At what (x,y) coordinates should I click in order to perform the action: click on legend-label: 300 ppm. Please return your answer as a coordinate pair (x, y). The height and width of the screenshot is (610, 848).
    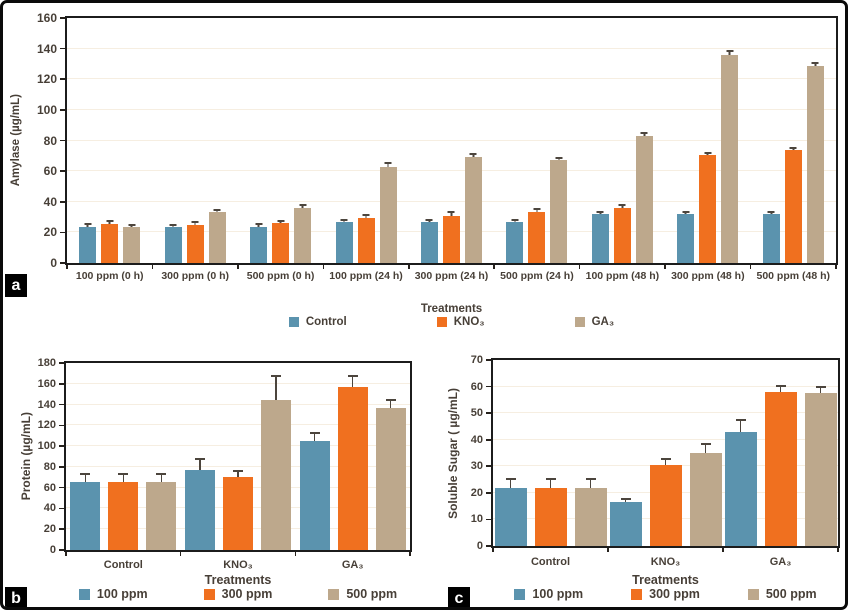
    Looking at the image, I should click on (674, 594).